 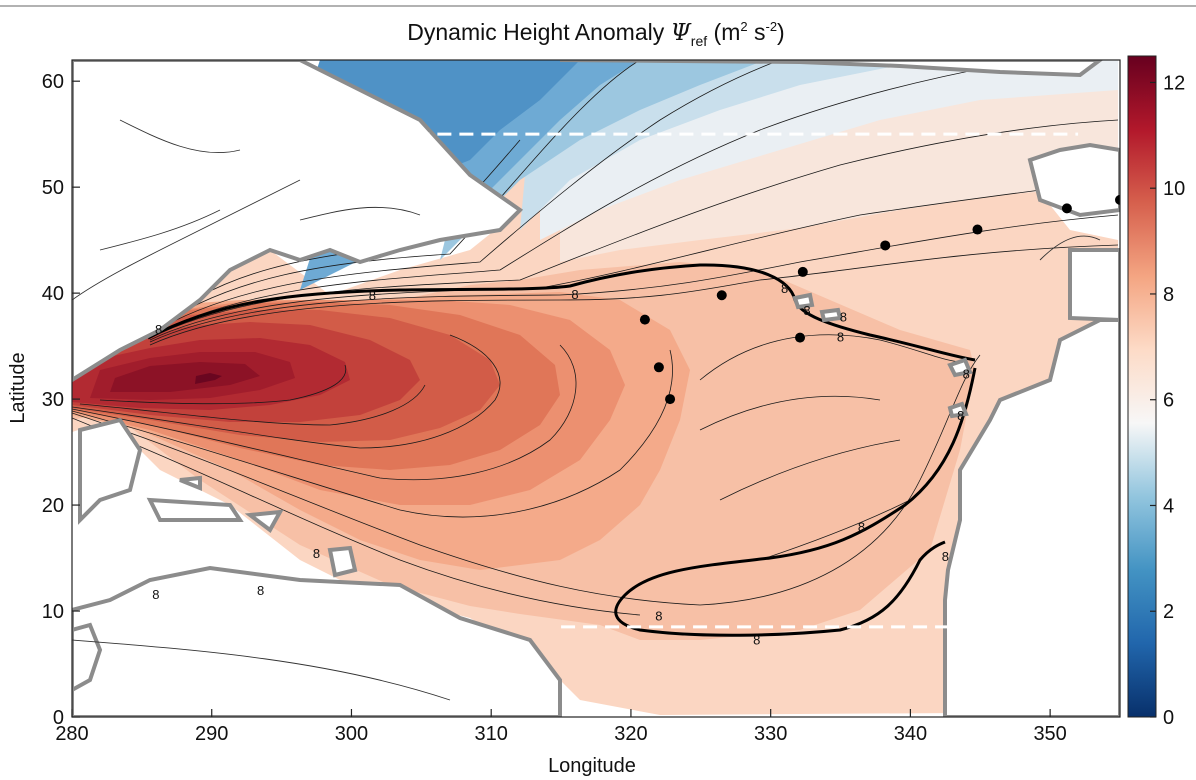 What do you see at coordinates (58, 718) in the screenshot?
I see `y-tick-label: 0` at bounding box center [58, 718].